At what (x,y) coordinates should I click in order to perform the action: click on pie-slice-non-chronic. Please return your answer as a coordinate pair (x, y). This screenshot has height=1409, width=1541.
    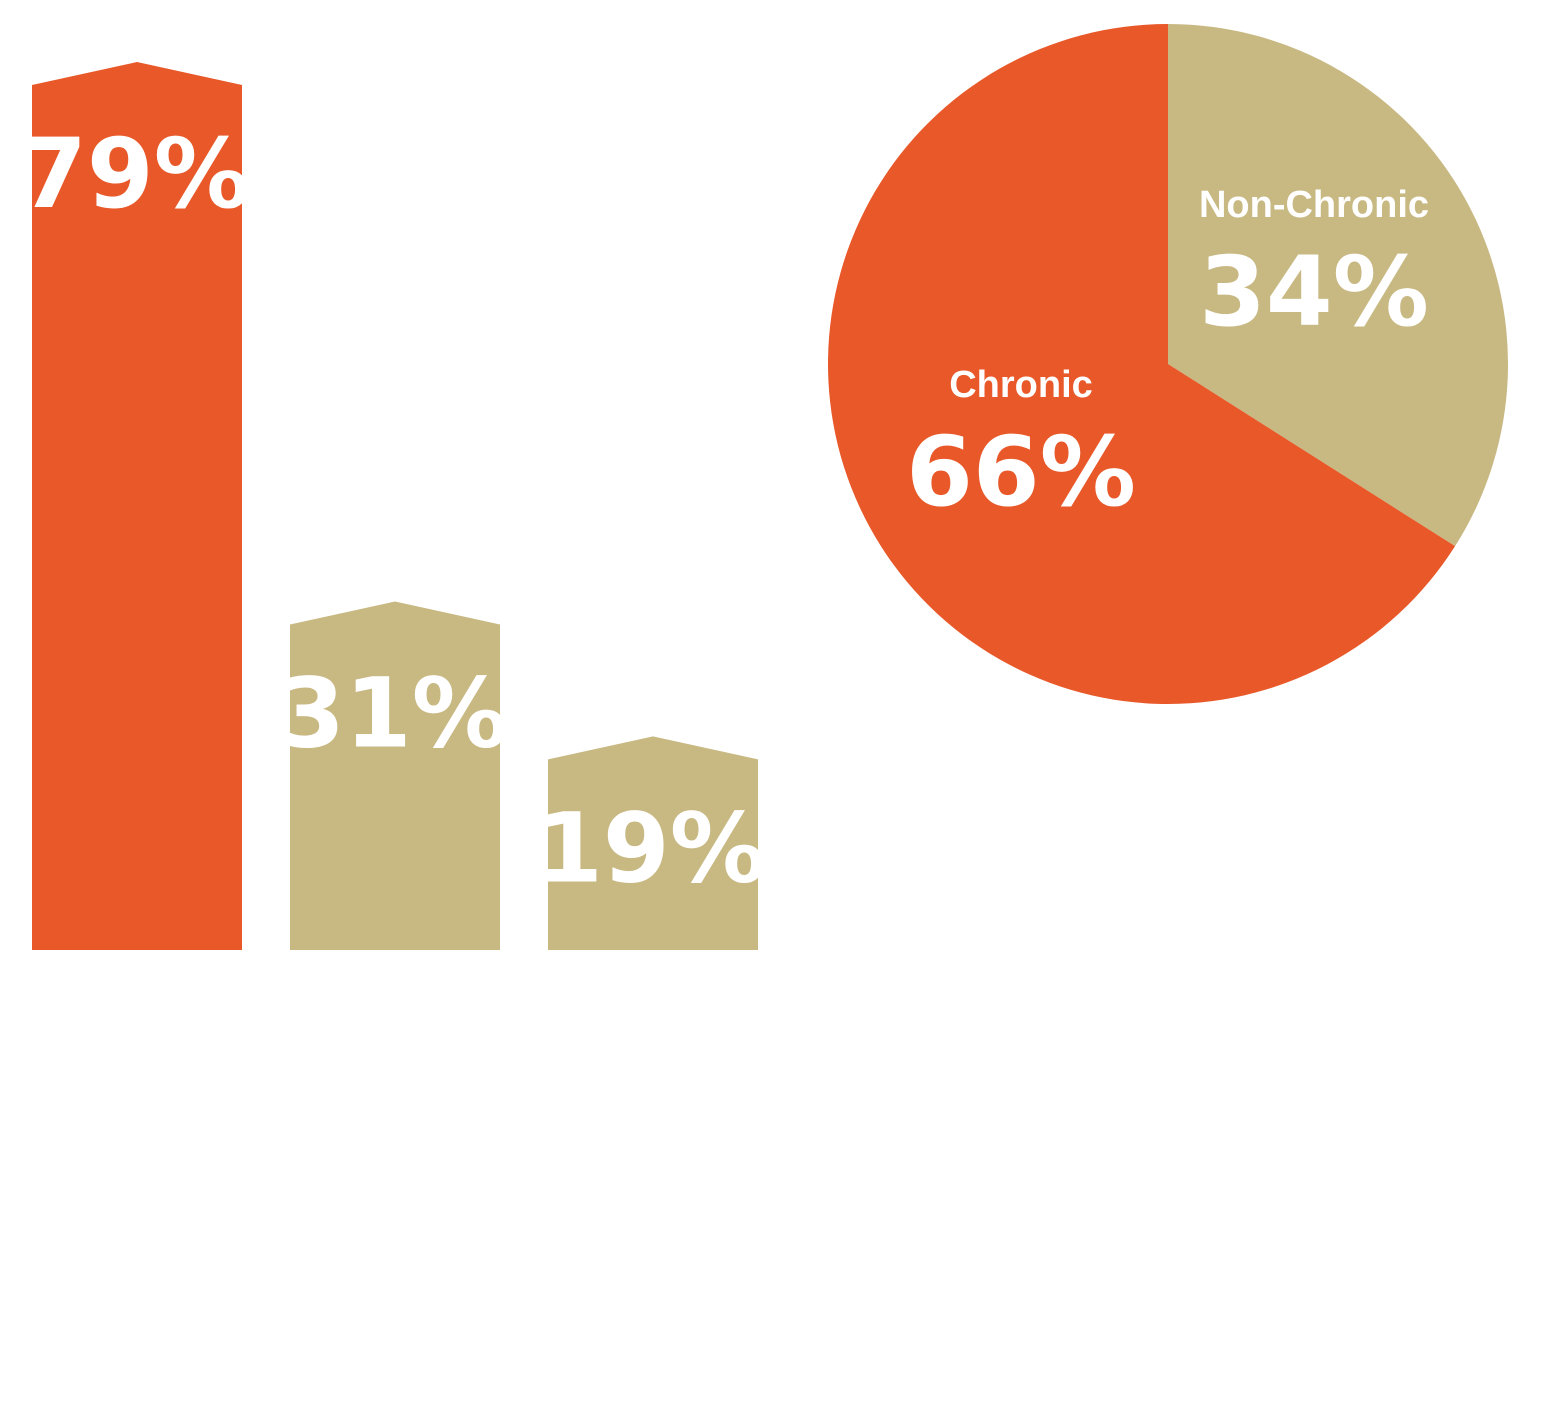
    Looking at the image, I should click on (1338, 285).